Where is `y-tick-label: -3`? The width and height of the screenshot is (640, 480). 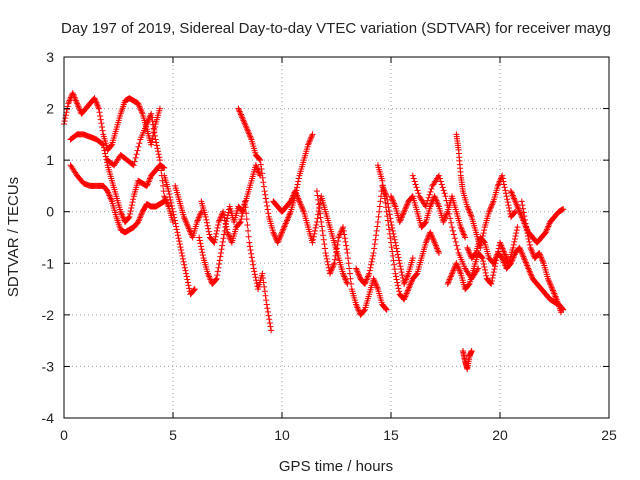 y-tick-label: -3 is located at coordinates (48, 366).